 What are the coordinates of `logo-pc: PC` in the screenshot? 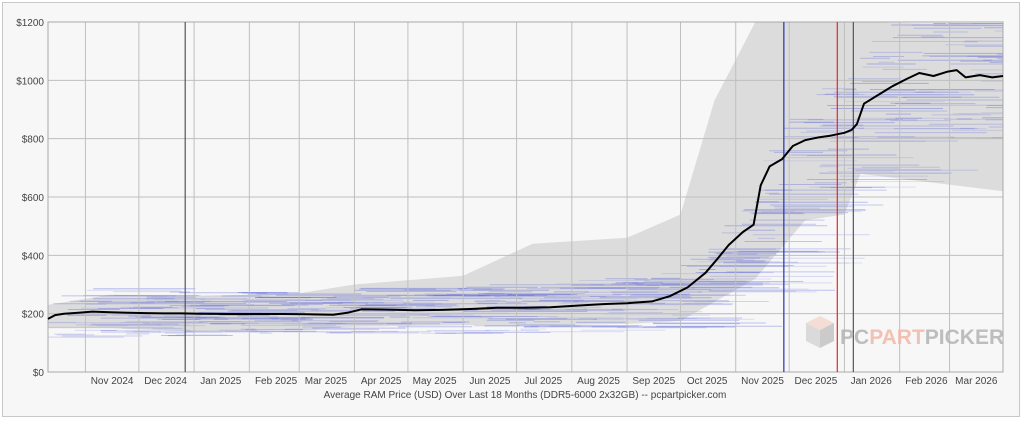 It's located at (854, 337).